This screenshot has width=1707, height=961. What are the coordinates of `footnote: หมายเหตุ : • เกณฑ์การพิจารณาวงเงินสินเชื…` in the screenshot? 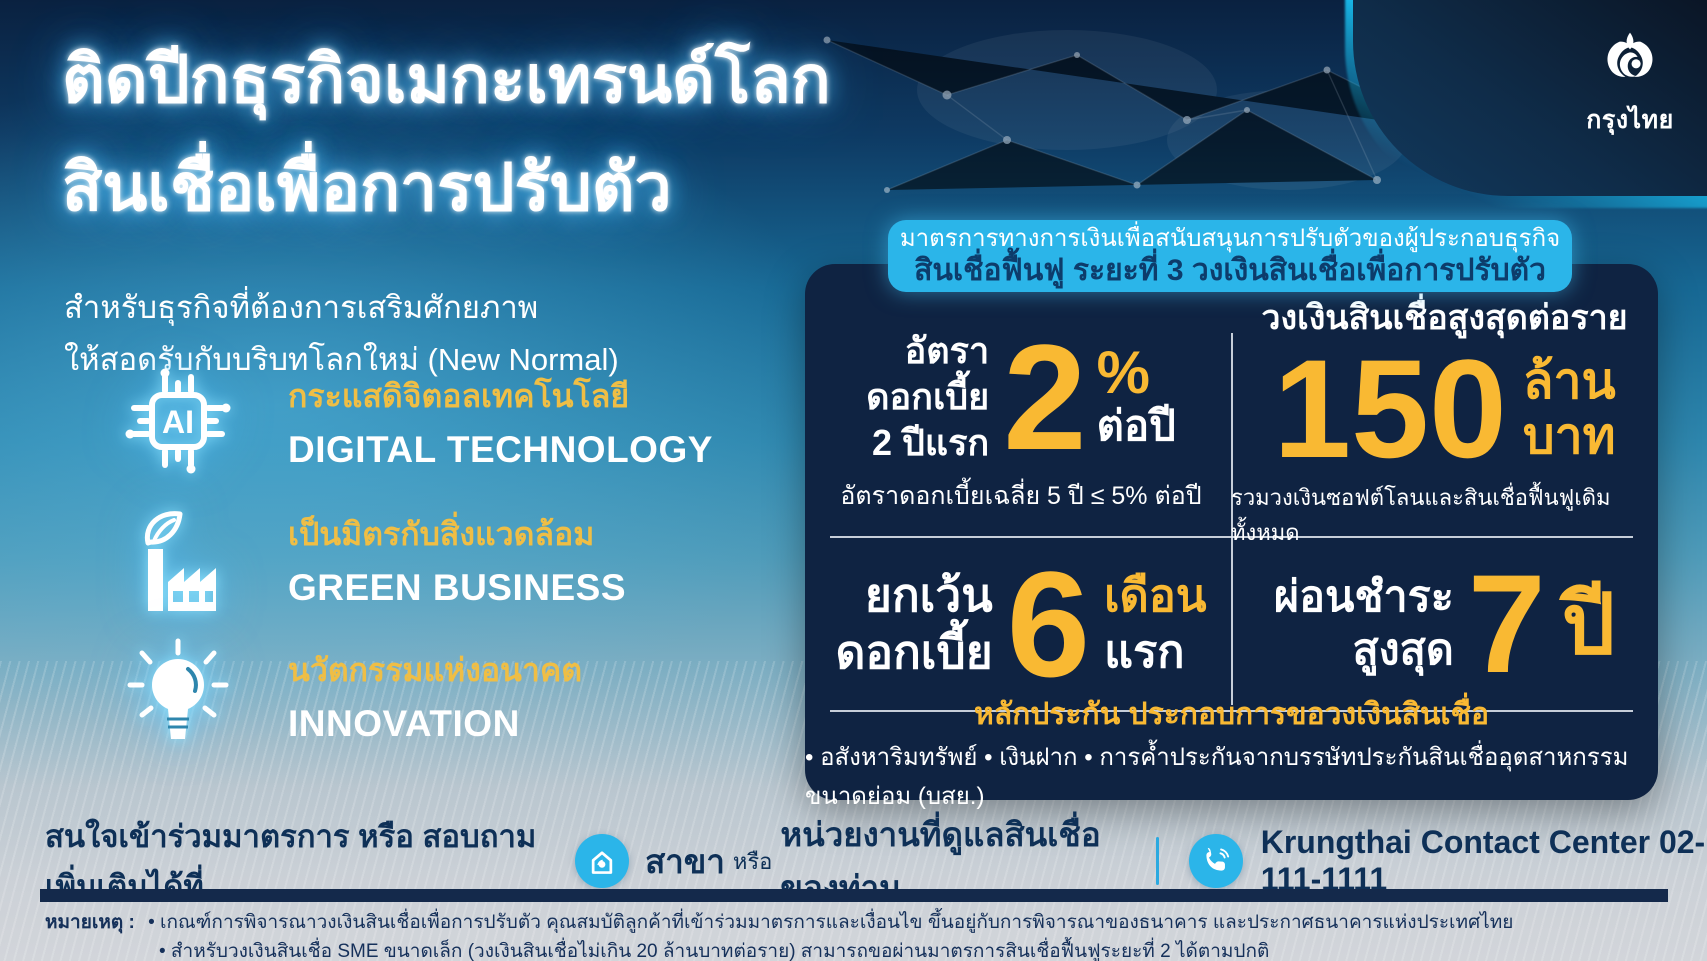 It's located at (779, 934).